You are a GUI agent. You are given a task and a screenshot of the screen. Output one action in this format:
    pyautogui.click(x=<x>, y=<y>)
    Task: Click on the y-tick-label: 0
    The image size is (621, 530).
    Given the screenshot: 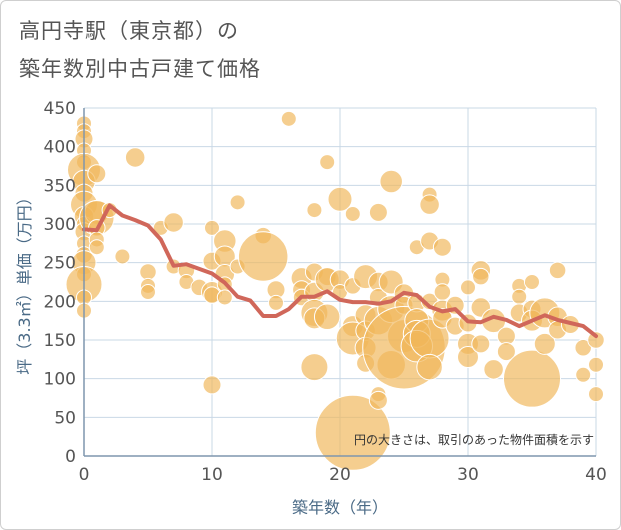 What is the action you would take?
    pyautogui.click(x=70, y=457)
    